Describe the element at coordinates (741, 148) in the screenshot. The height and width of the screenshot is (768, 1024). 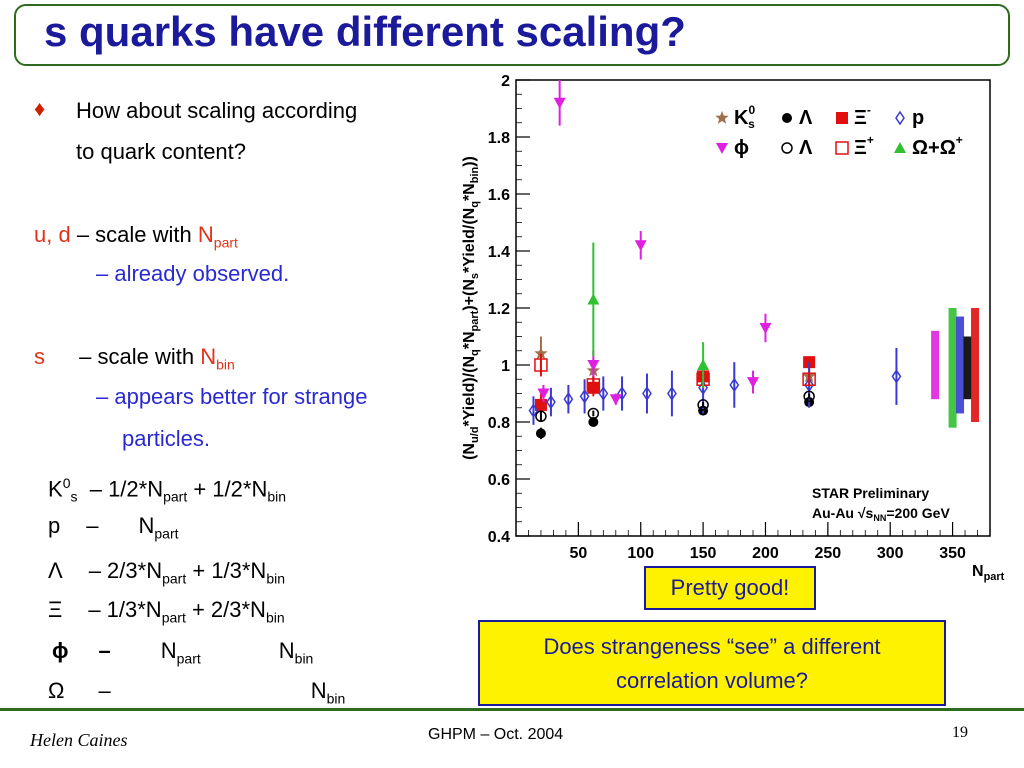
I see `legend-label-4: ϕ` at that location.